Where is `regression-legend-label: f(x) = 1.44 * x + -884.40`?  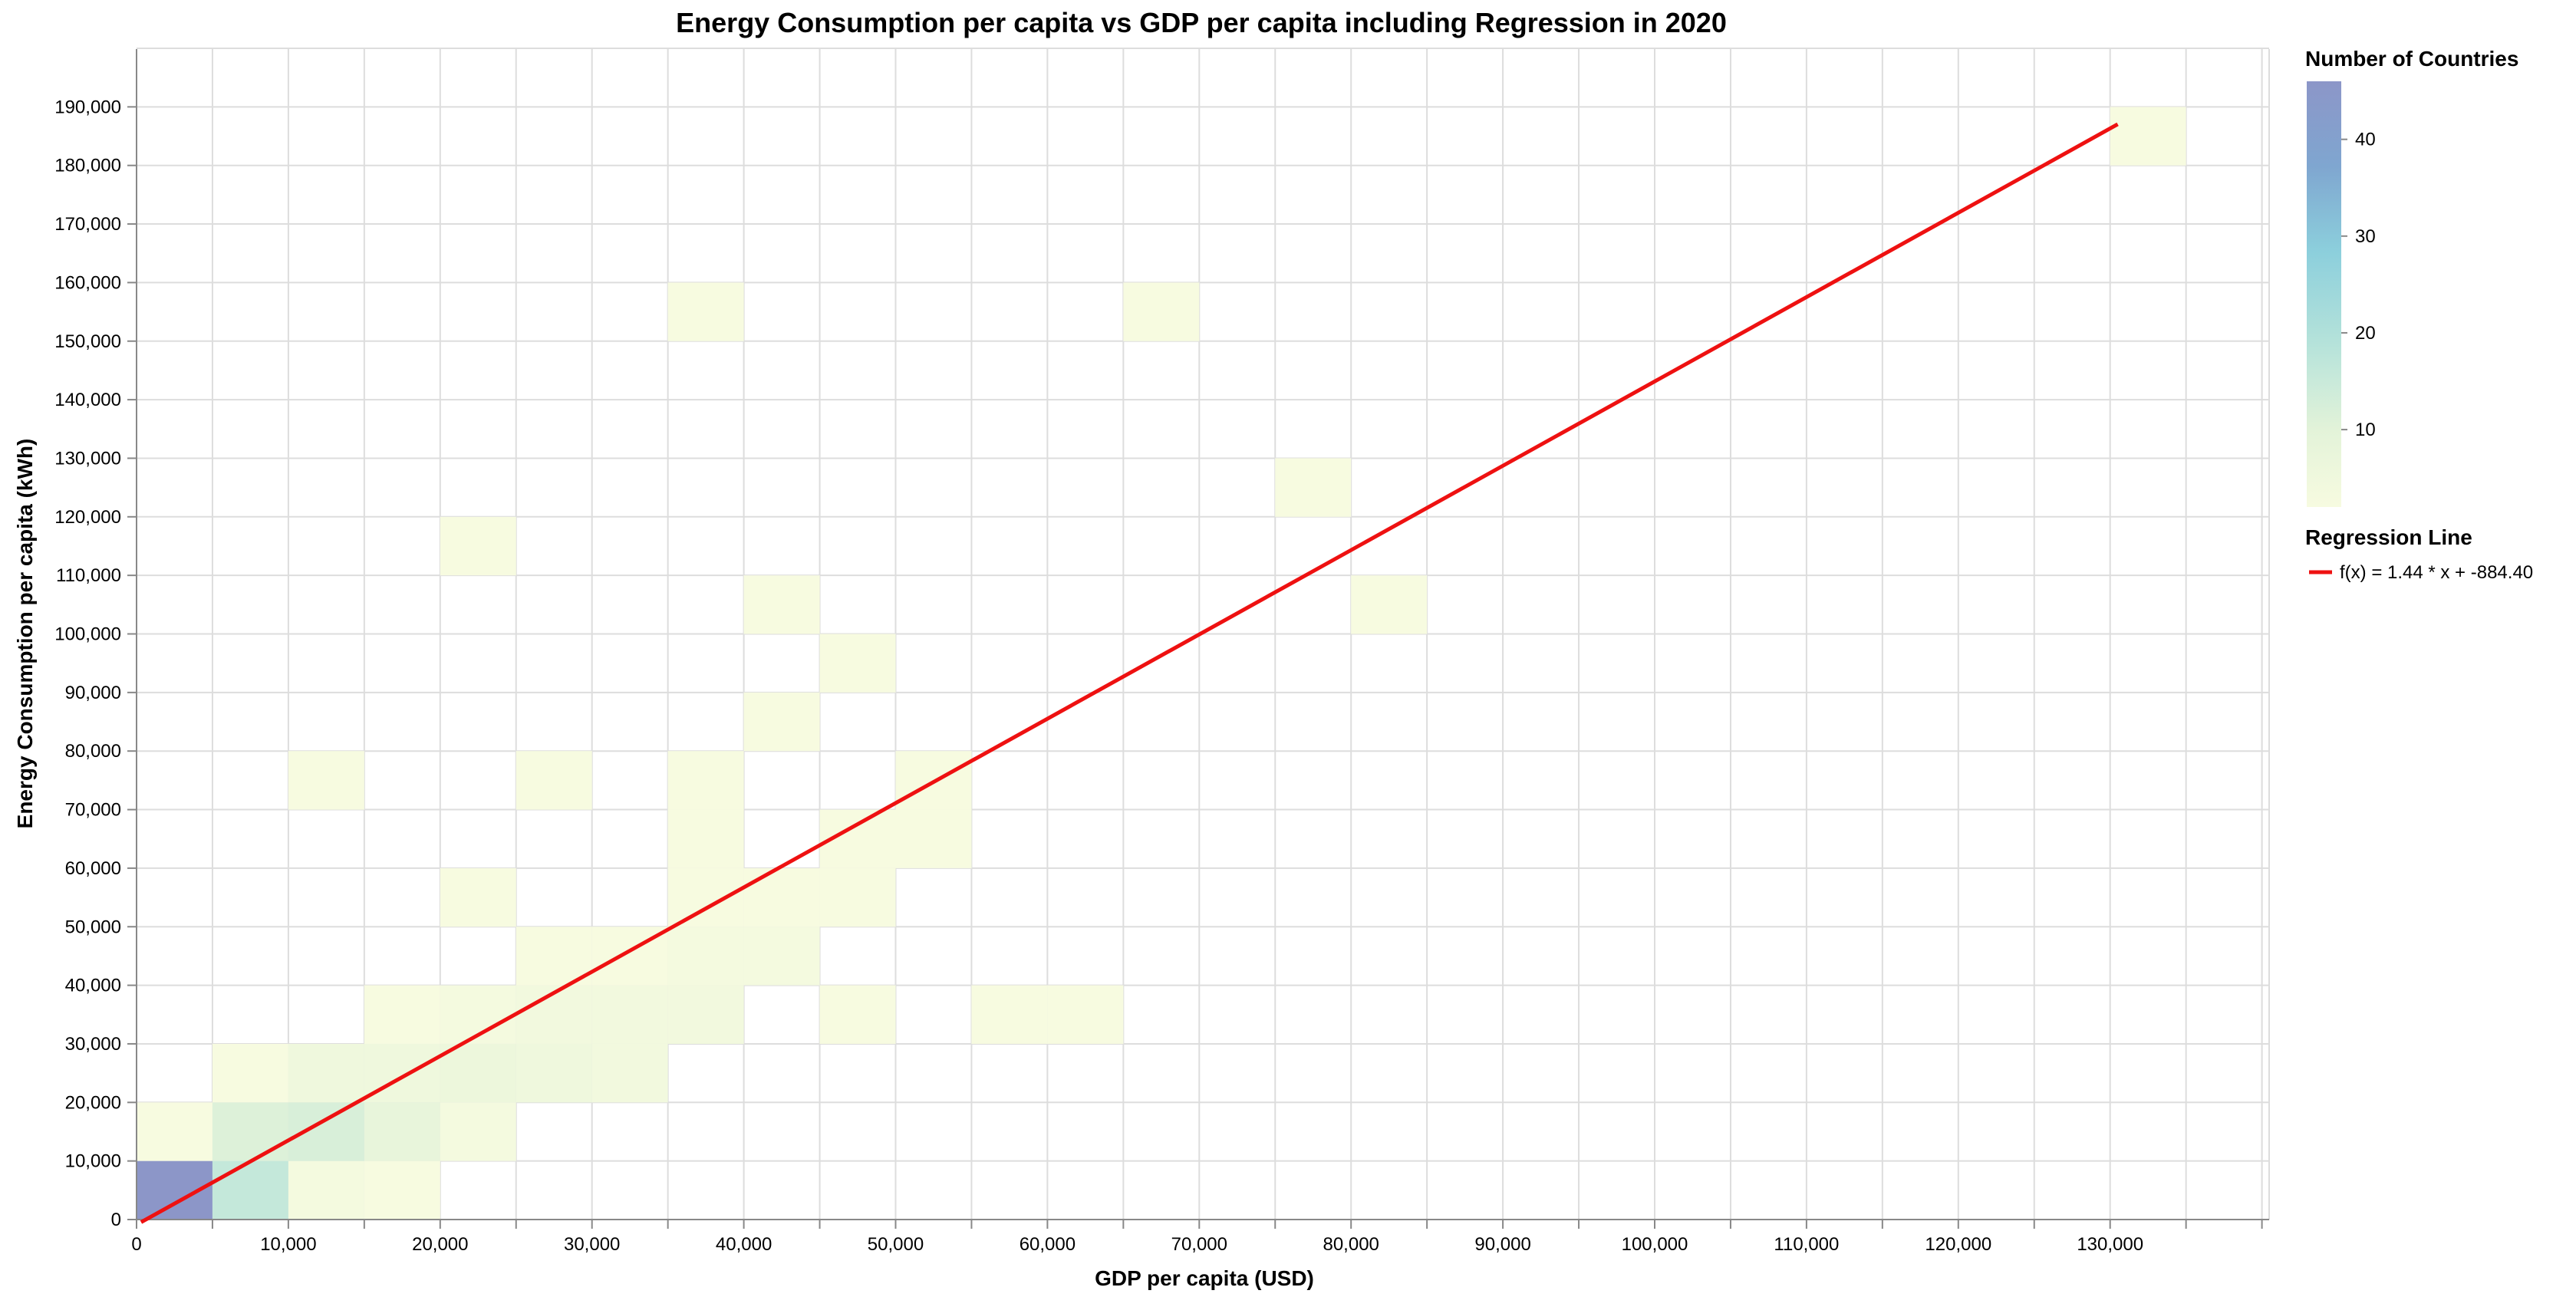 regression-legend-label: f(x) = 1.44 * x + -884.40 is located at coordinates (2436, 572).